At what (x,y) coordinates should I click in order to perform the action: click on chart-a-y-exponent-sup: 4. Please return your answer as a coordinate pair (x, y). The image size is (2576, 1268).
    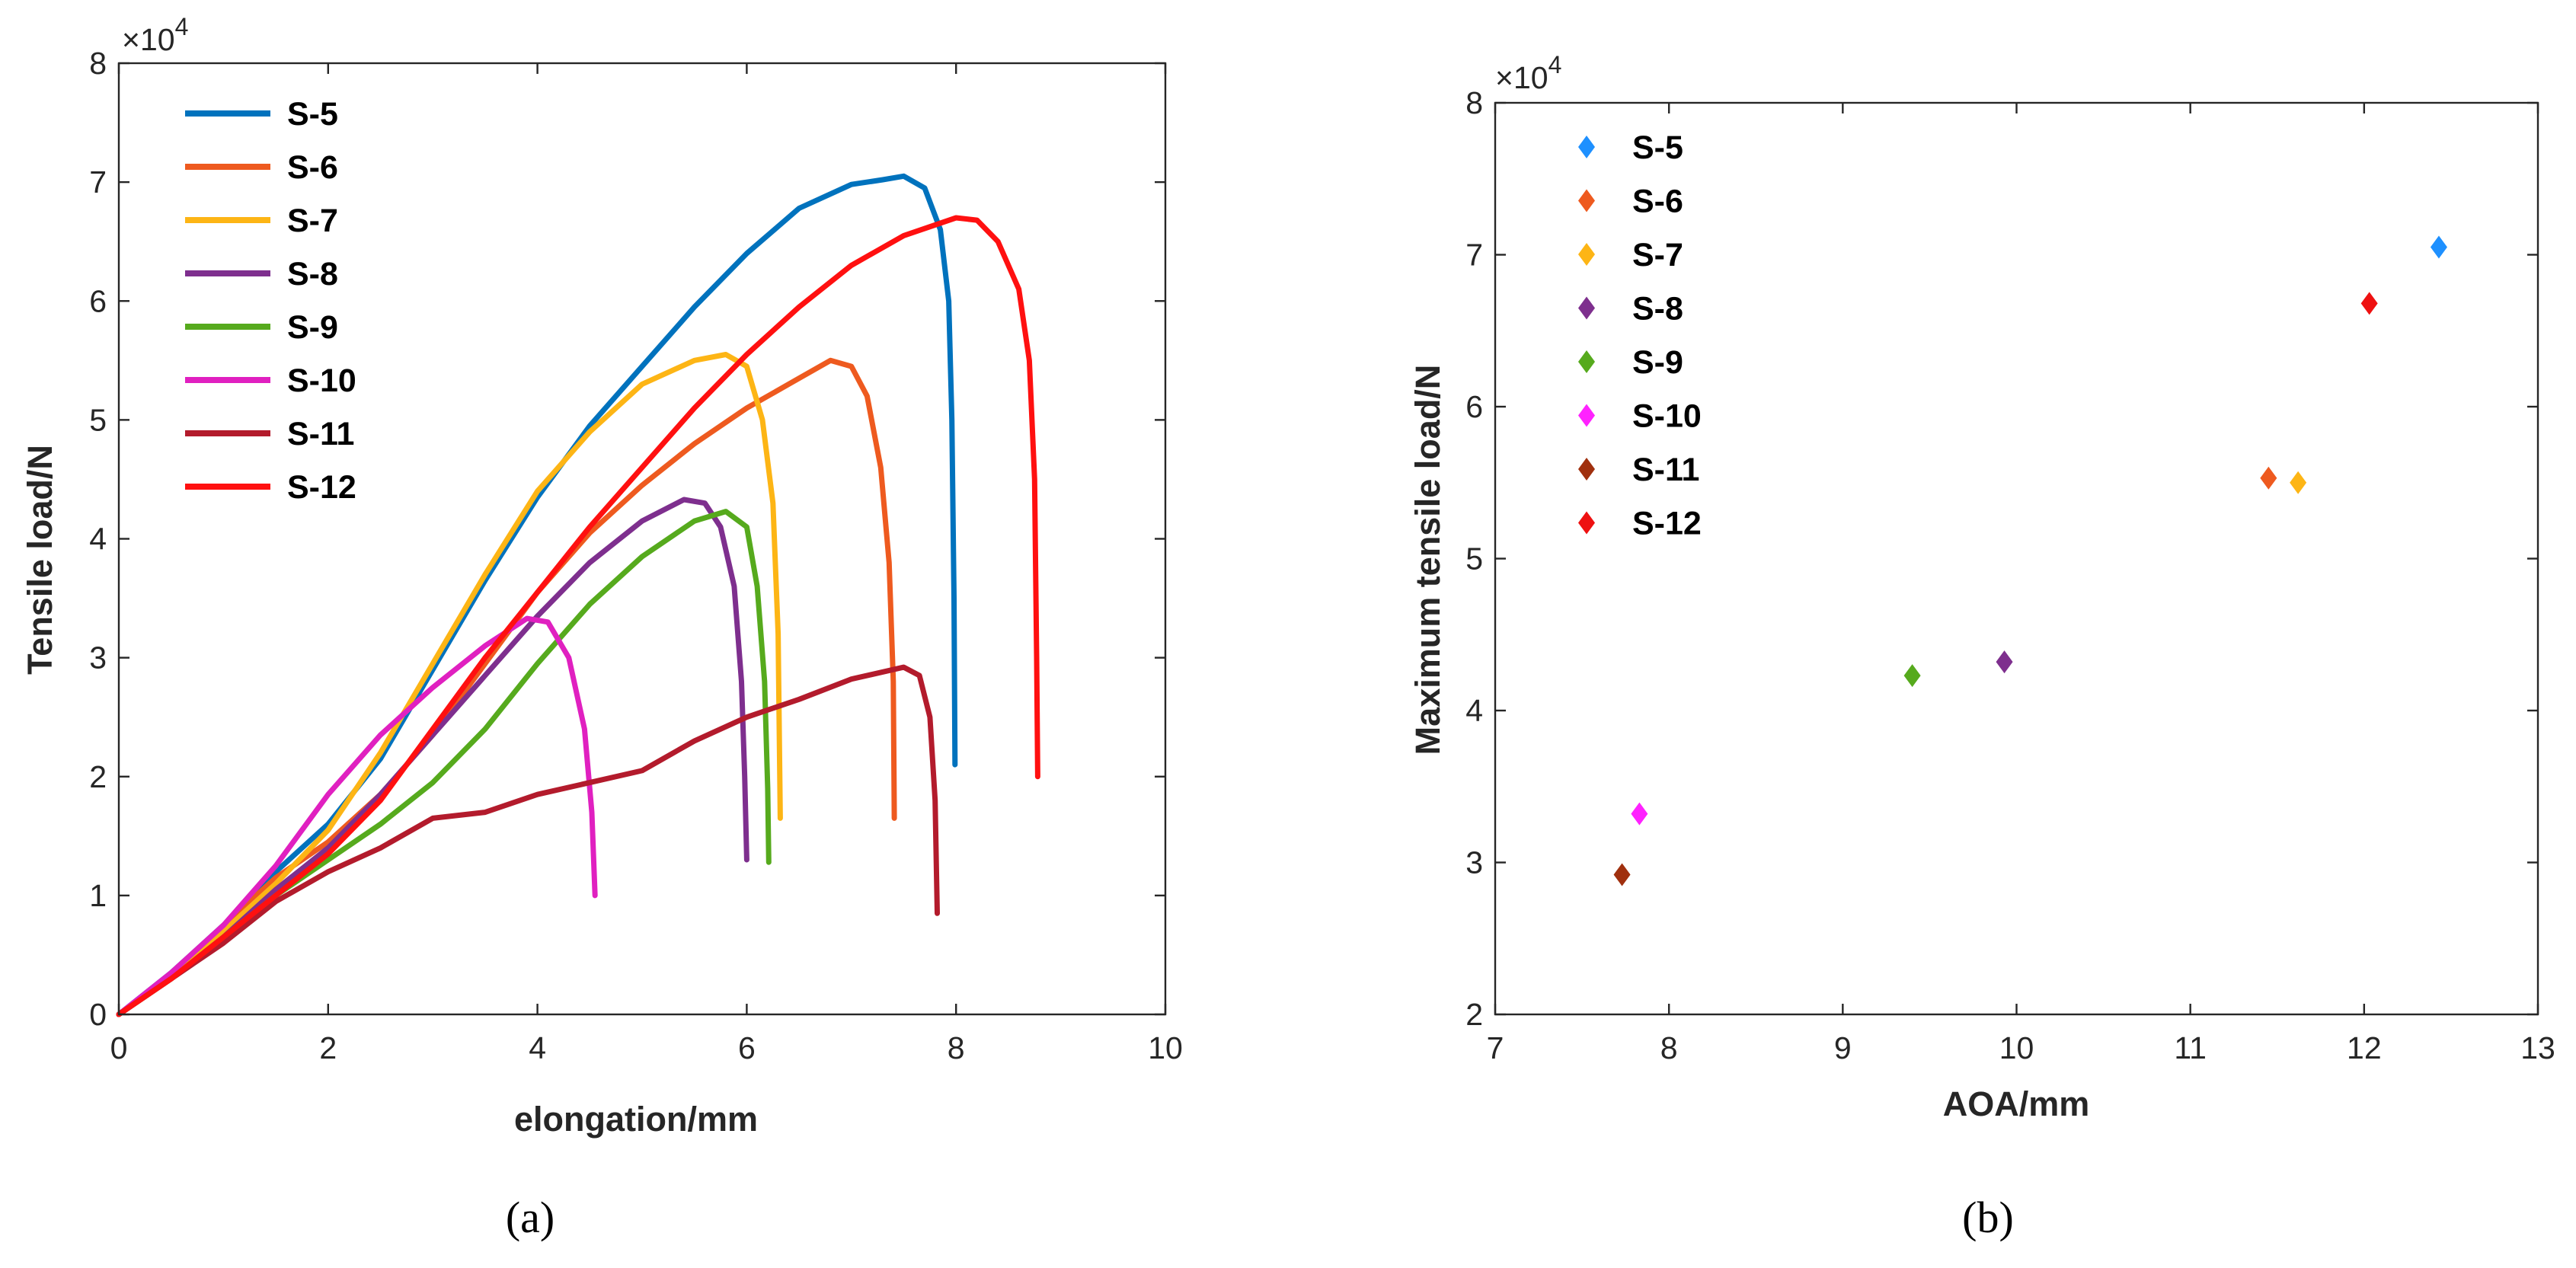
    Looking at the image, I should click on (182, 26).